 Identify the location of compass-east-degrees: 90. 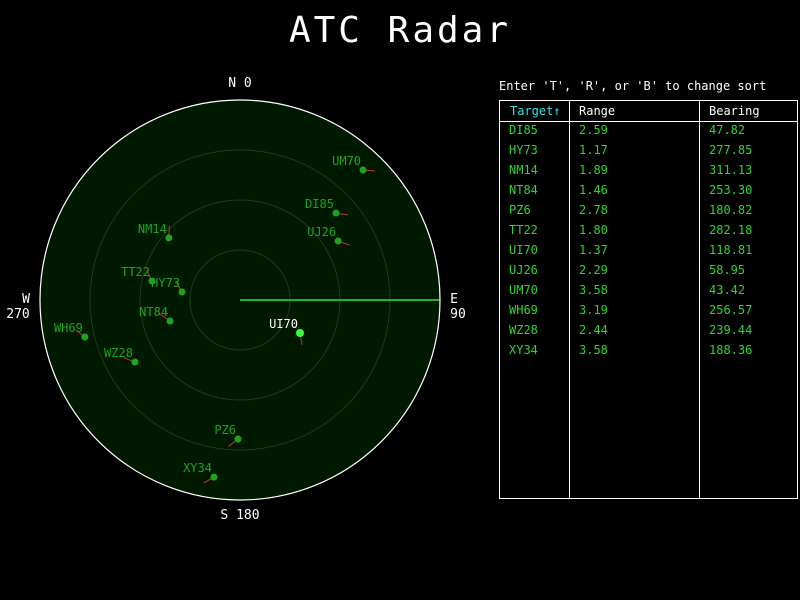
(458, 314).